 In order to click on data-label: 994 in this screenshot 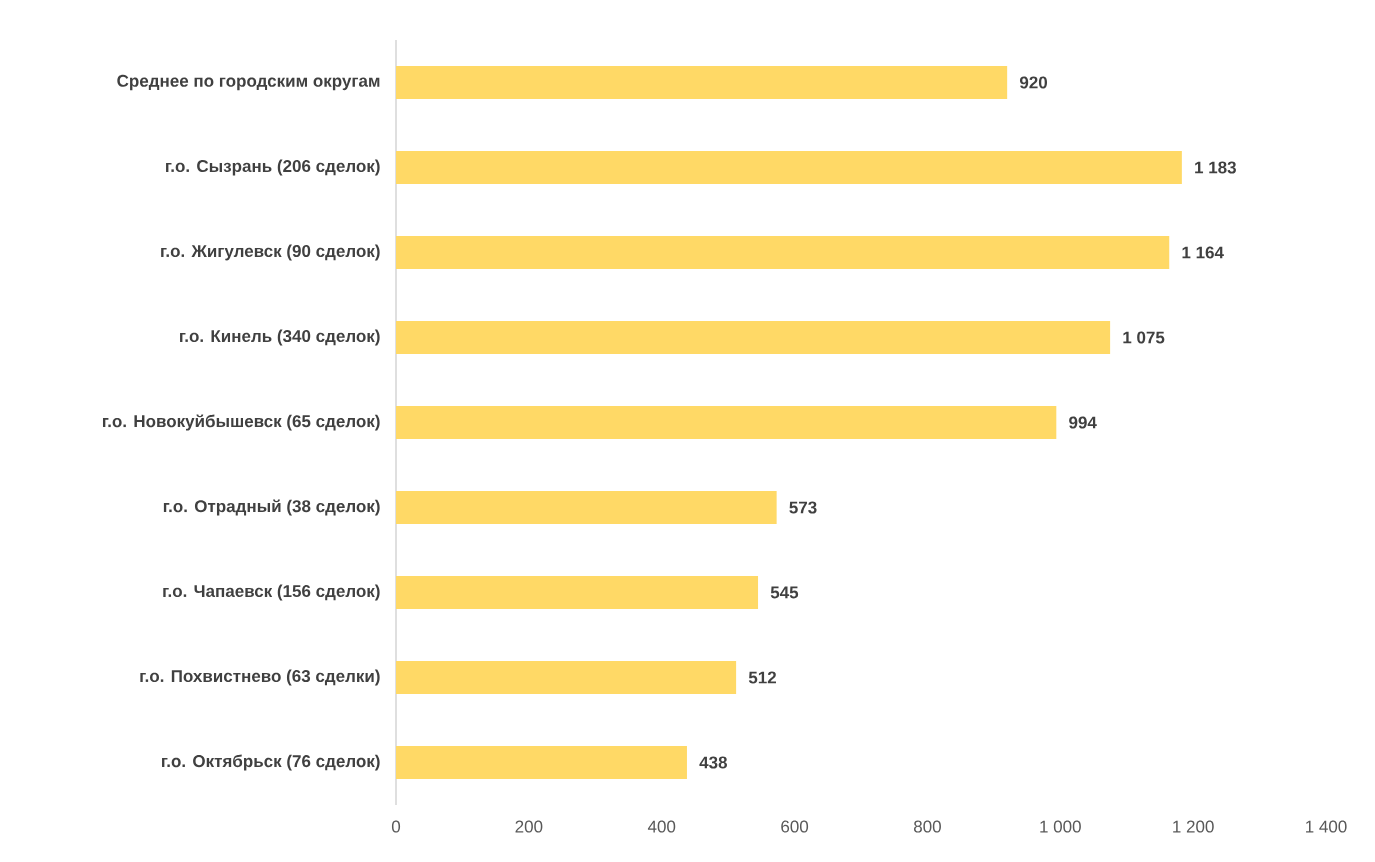, I will do `click(1083, 422)`.